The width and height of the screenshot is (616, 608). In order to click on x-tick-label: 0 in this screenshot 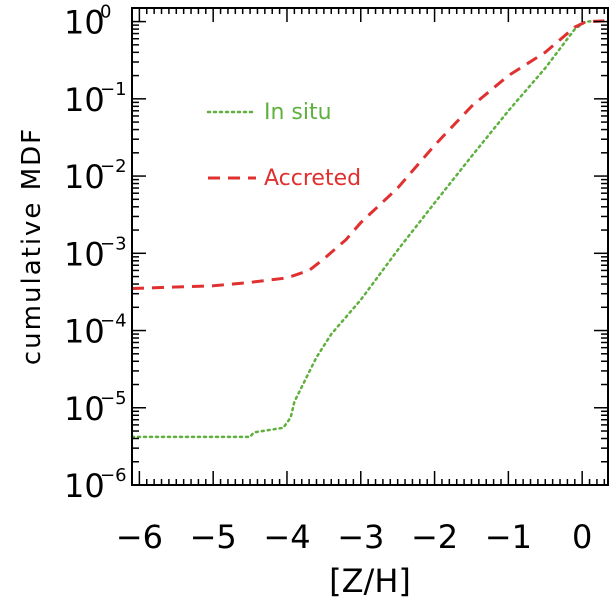, I will do `click(582, 537)`.